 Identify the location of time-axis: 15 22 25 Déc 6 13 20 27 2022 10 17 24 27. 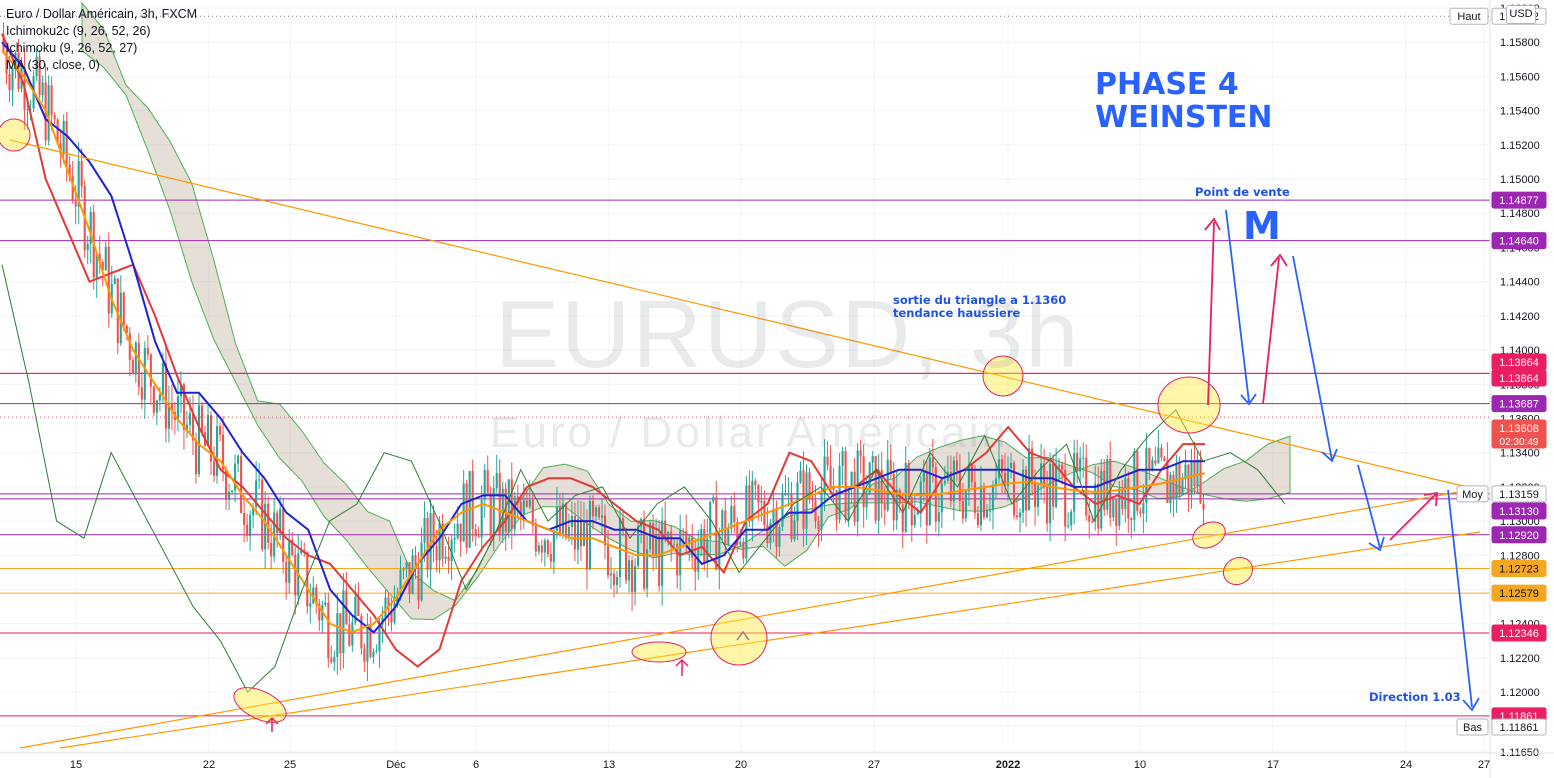
(777, 761).